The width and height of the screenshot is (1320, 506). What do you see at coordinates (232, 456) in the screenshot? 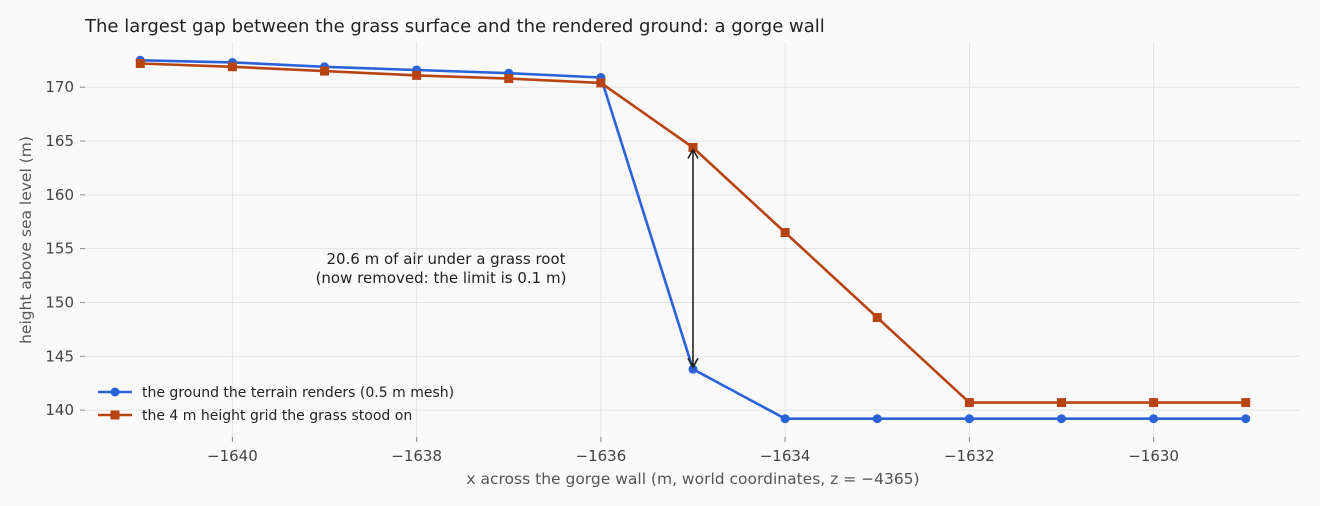
I see `x-tick-label: −1640` at bounding box center [232, 456].